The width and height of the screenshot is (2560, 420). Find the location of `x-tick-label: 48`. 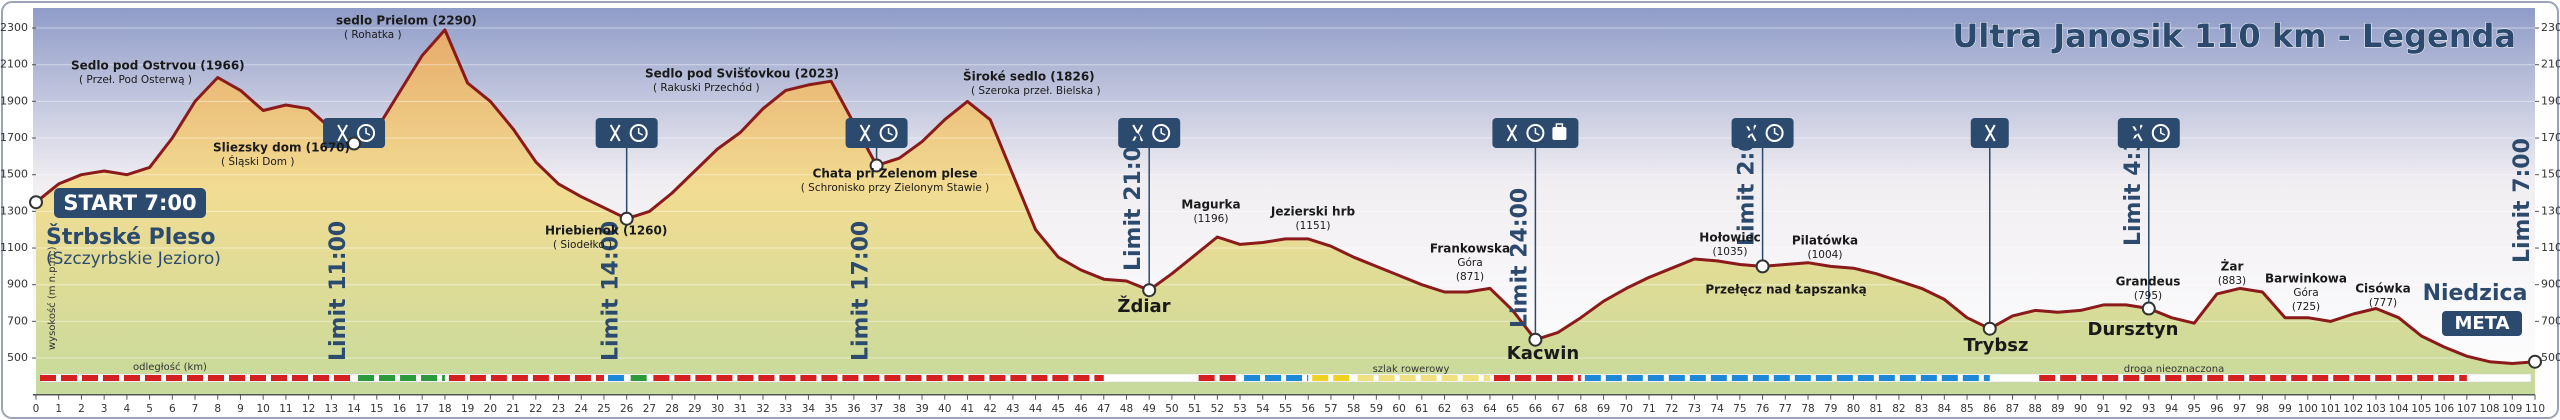

x-tick-label: 48 is located at coordinates (1126, 409).